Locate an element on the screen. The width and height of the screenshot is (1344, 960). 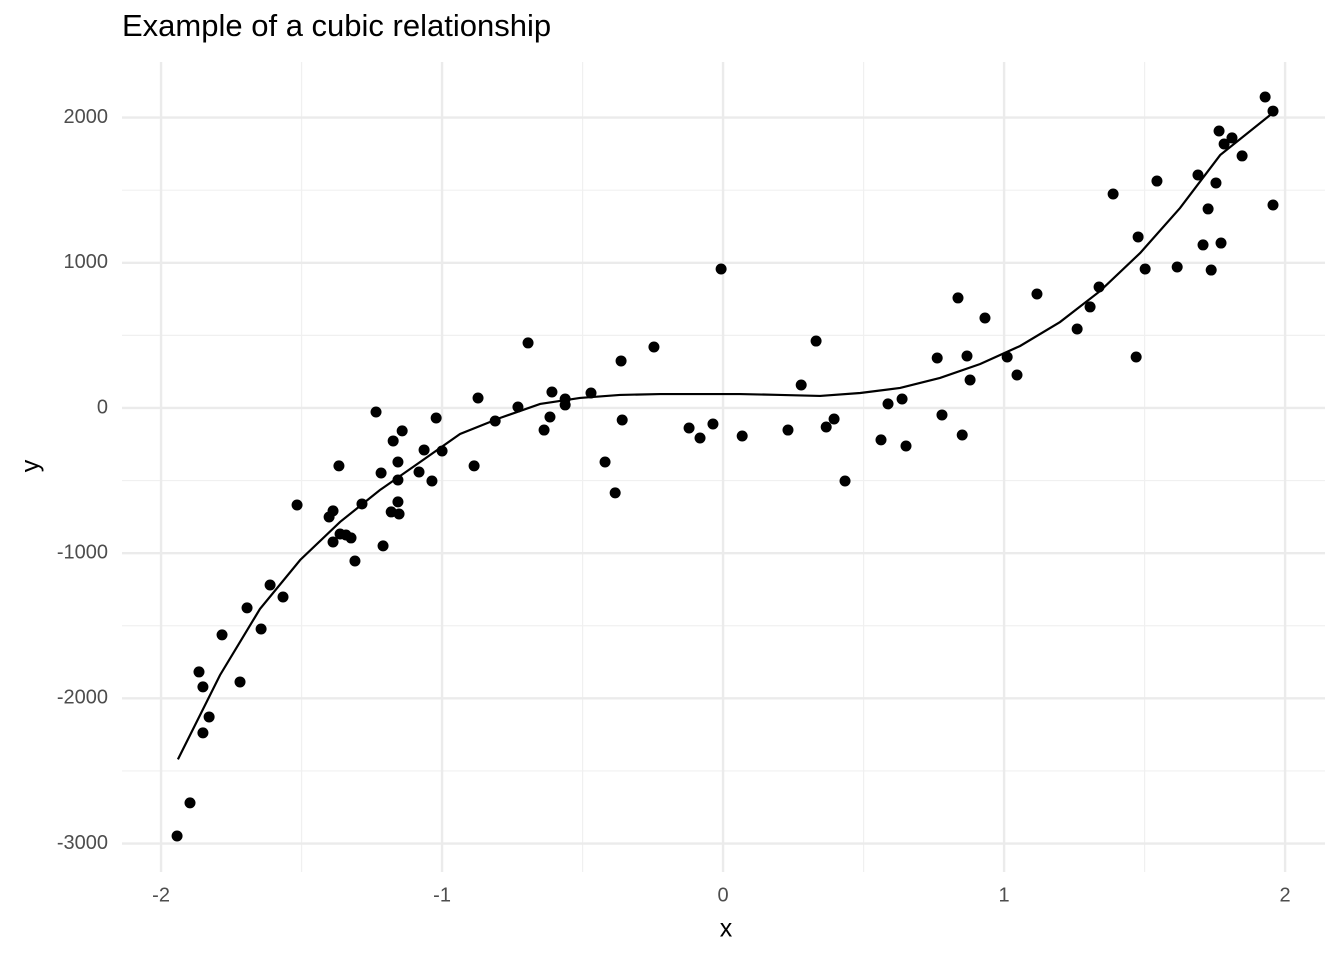
y-tick-label: -1000 is located at coordinates (82, 552).